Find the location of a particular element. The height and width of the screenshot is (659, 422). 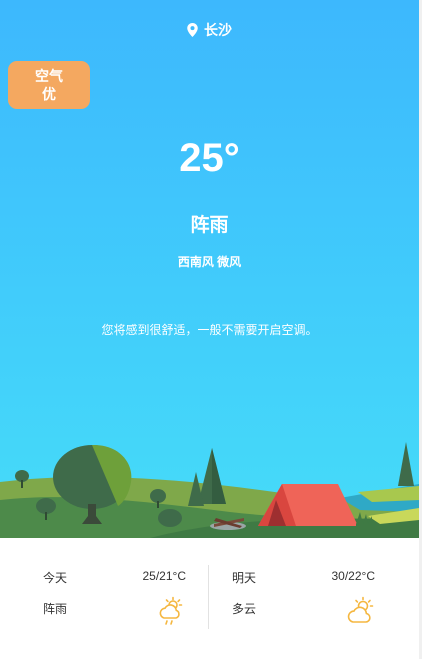

air-quality-label: 空气 is located at coordinates (49, 76).